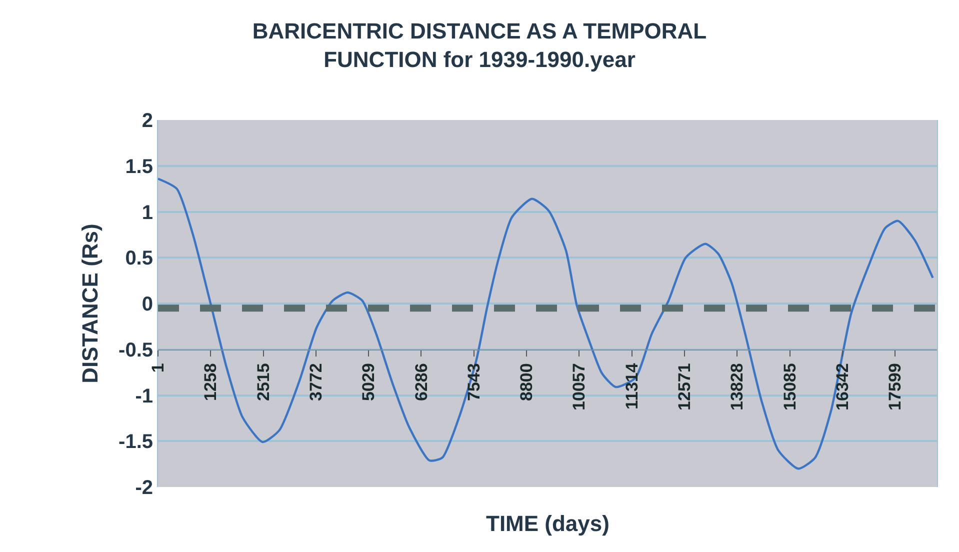  Describe the element at coordinates (895, 386) in the screenshot. I see `x-tick-label: 17599` at that location.